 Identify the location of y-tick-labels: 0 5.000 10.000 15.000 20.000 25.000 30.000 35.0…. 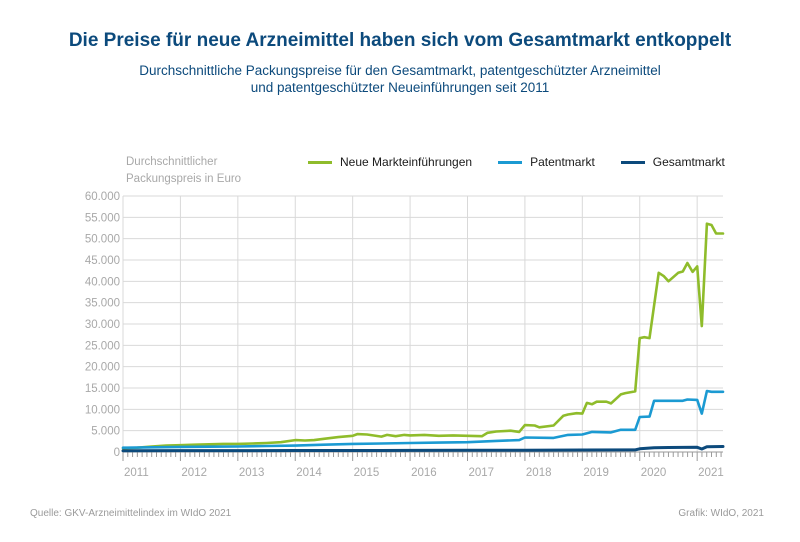
(102, 325).